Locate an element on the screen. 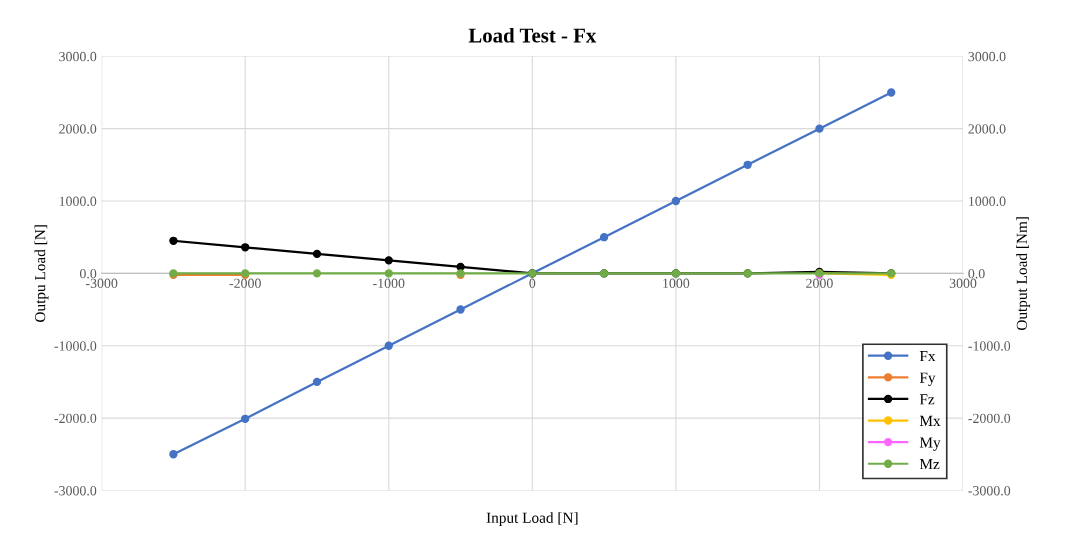 The image size is (1070, 536). y-tick-label: -3000.0 is located at coordinates (75, 491).